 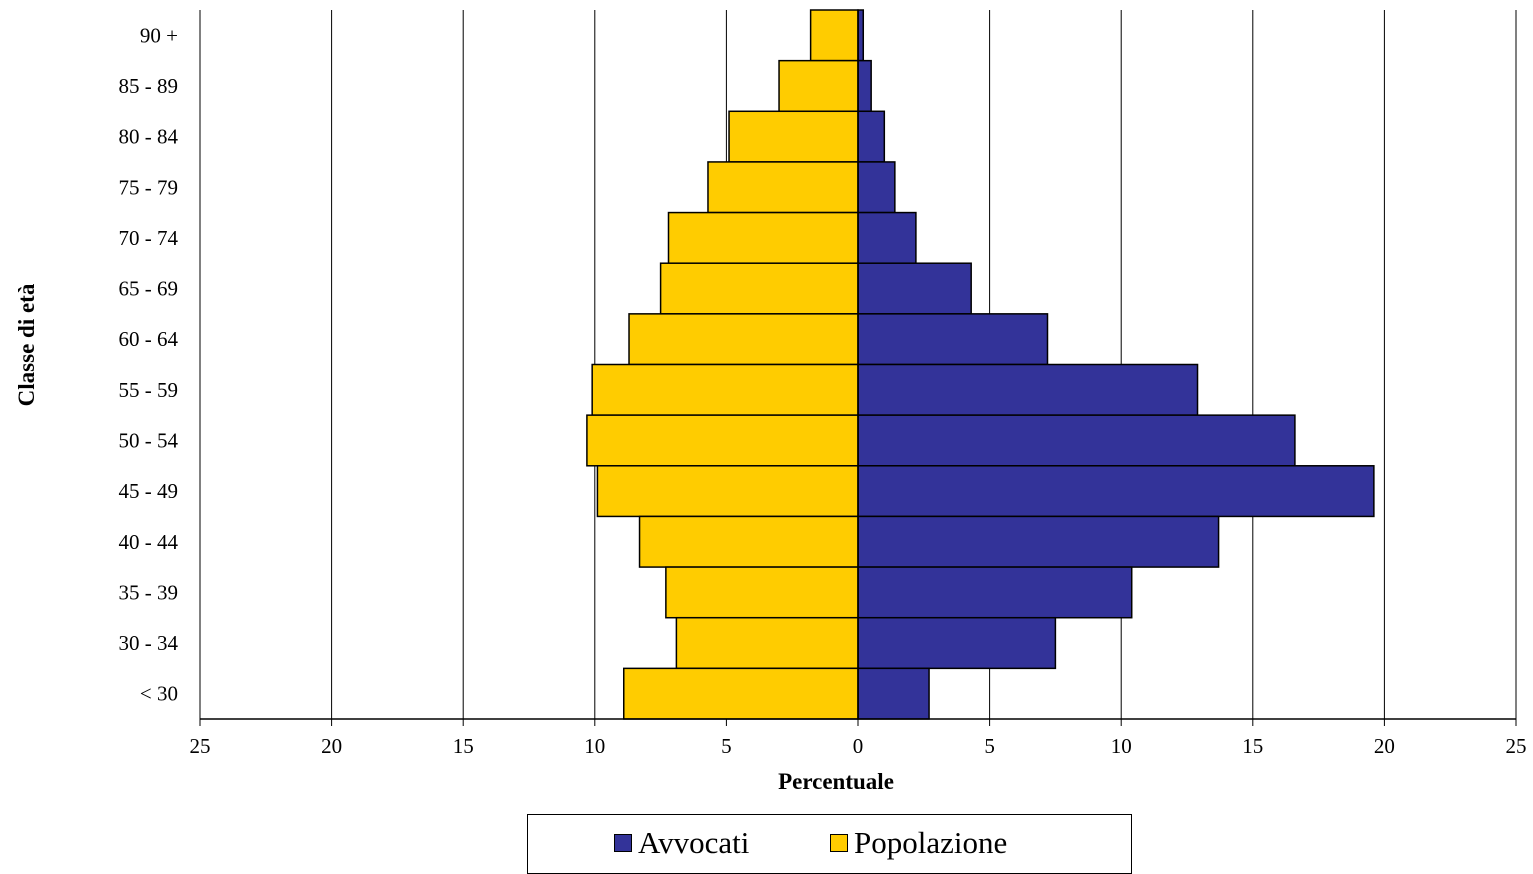 What do you see at coordinates (694, 842) in the screenshot?
I see `legend-label-avvocati: Avvocati` at bounding box center [694, 842].